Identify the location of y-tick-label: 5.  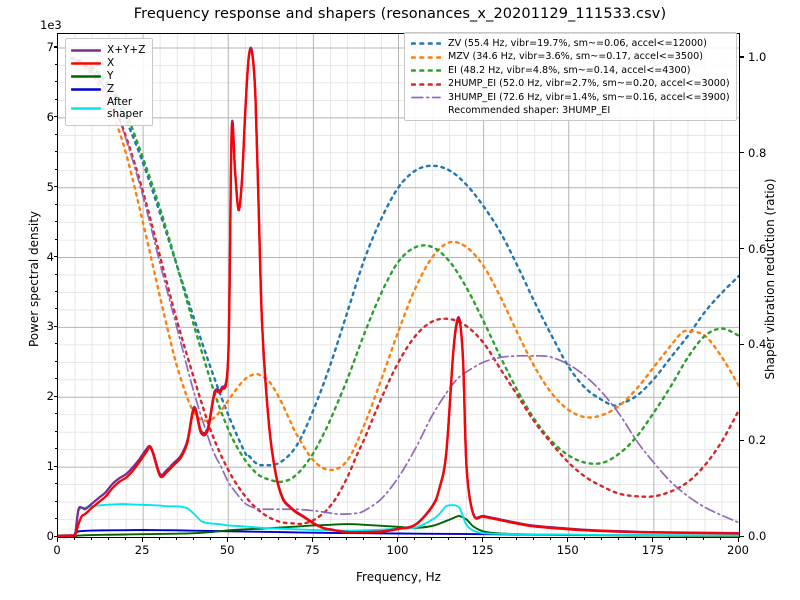
(50, 186).